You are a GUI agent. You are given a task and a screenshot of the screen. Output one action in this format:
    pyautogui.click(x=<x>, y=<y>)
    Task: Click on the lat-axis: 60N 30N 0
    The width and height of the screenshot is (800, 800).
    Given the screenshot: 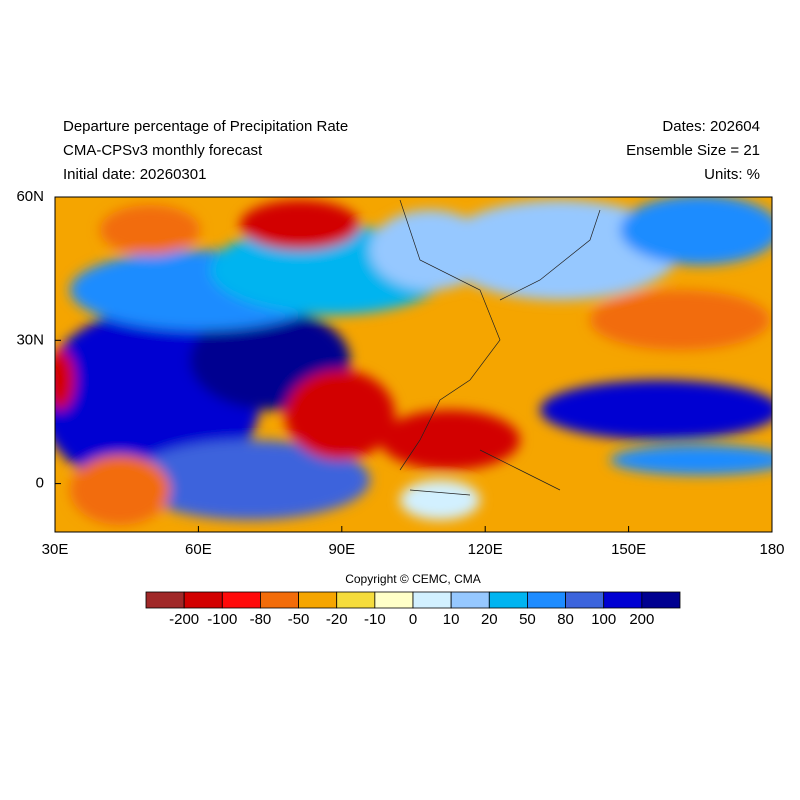 What is the action you would take?
    pyautogui.click(x=38, y=340)
    